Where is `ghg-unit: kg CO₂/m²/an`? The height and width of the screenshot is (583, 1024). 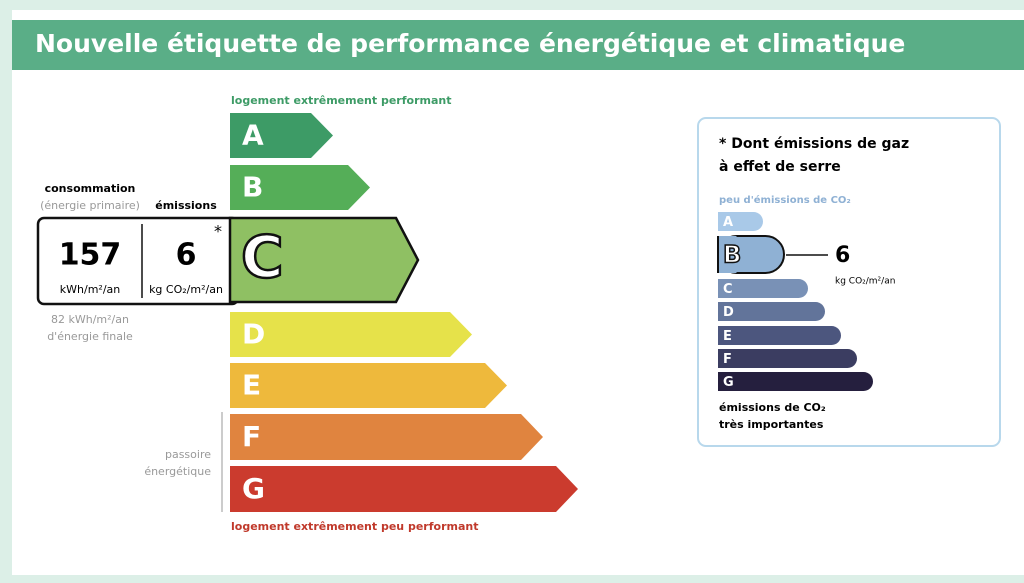
ghg-unit: kg CO₂/m²/an is located at coordinates (865, 282).